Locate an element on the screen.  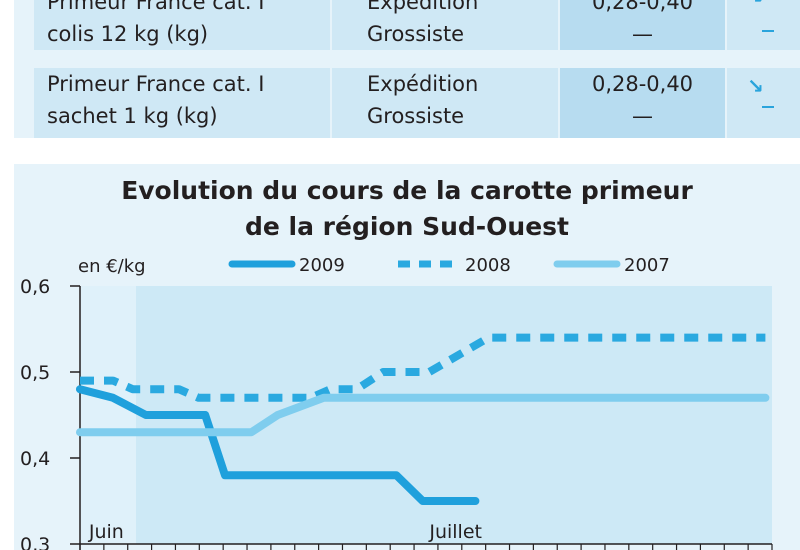
series-line-2009 is located at coordinates (278, 445).